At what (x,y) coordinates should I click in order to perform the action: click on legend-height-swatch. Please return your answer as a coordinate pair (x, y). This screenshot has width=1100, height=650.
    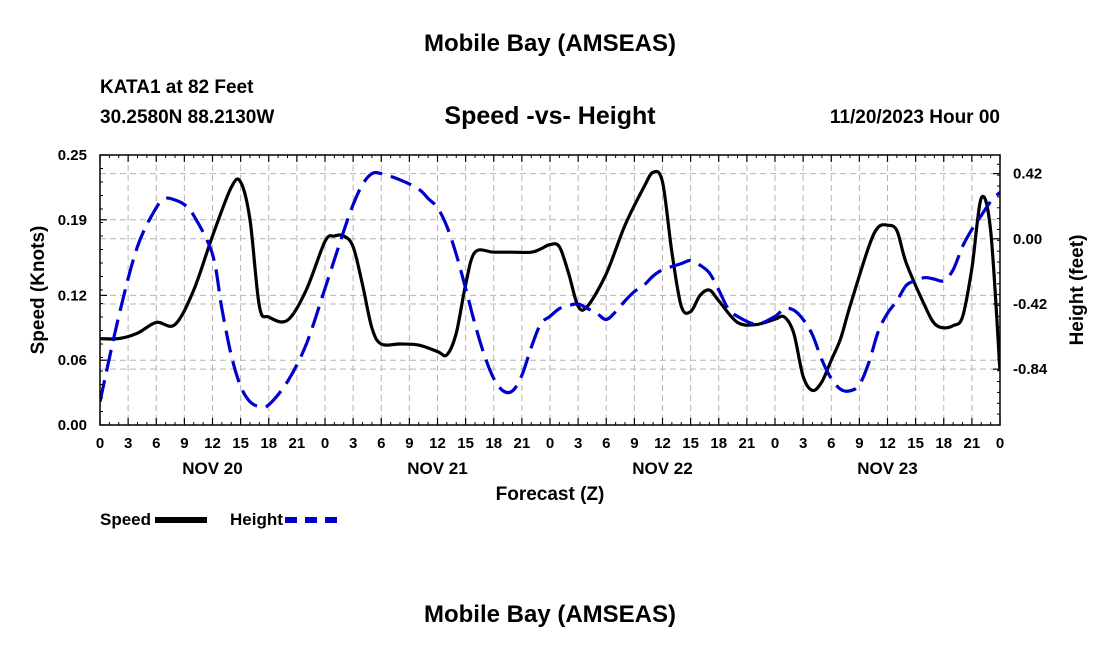
    Looking at the image, I should click on (310, 520).